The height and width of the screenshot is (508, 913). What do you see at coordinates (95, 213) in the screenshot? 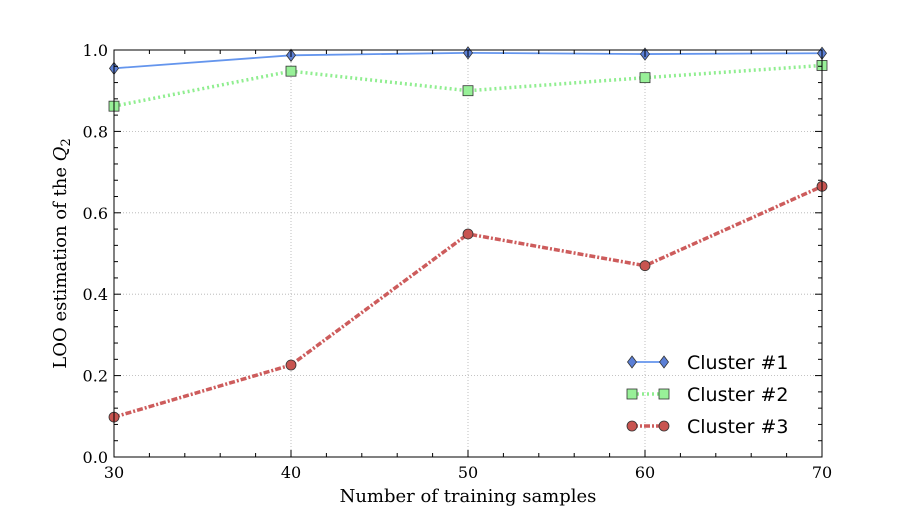
I see `y-tick-label: 0.6` at bounding box center [95, 213].